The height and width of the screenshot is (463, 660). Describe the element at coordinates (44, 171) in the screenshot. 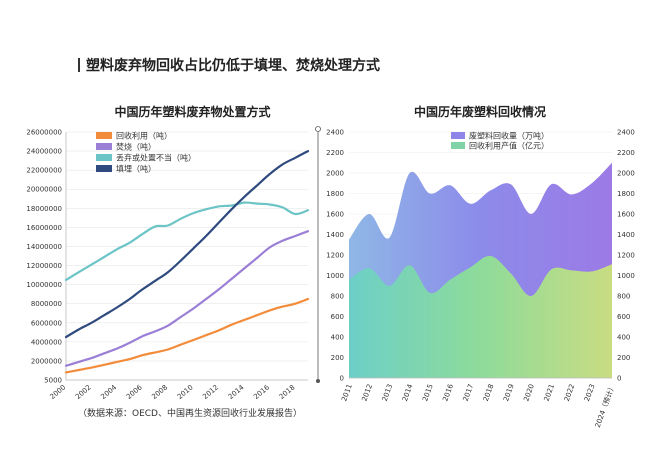

I see `chart1-y-tick-label: 22000000` at that location.